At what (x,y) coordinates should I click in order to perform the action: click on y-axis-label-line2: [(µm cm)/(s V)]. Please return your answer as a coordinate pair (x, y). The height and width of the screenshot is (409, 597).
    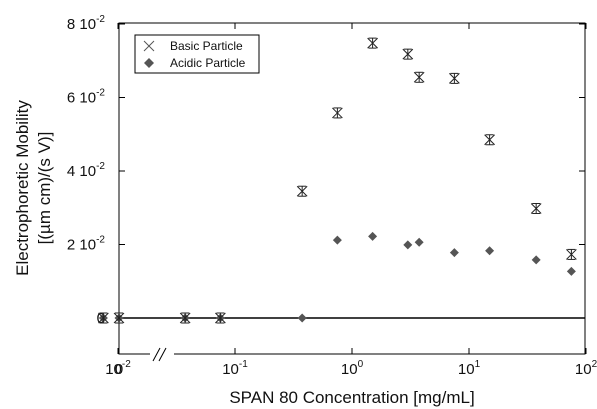
    Looking at the image, I should click on (44, 188).